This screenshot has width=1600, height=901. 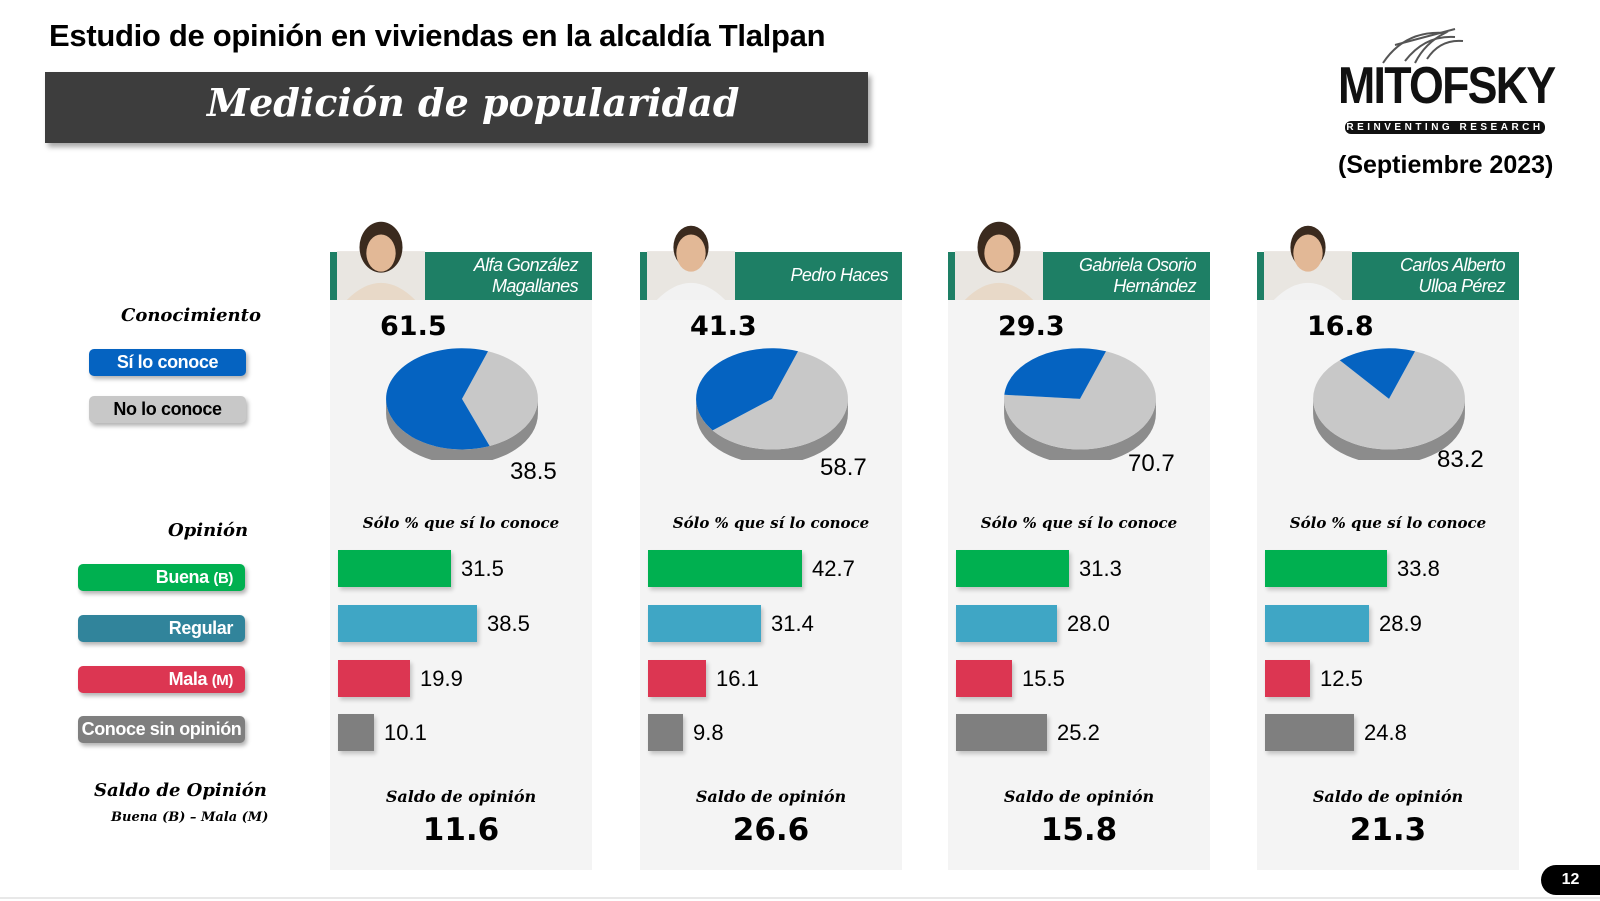 What do you see at coordinates (482, 568) in the screenshot?
I see `bar-label-buena: 31.5` at bounding box center [482, 568].